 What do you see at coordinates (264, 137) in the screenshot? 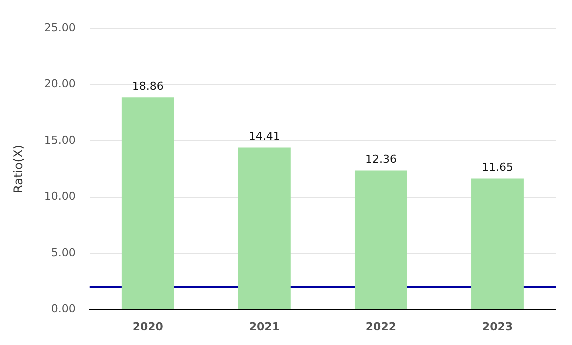
I see `data-label: 14.41` at bounding box center [264, 137].